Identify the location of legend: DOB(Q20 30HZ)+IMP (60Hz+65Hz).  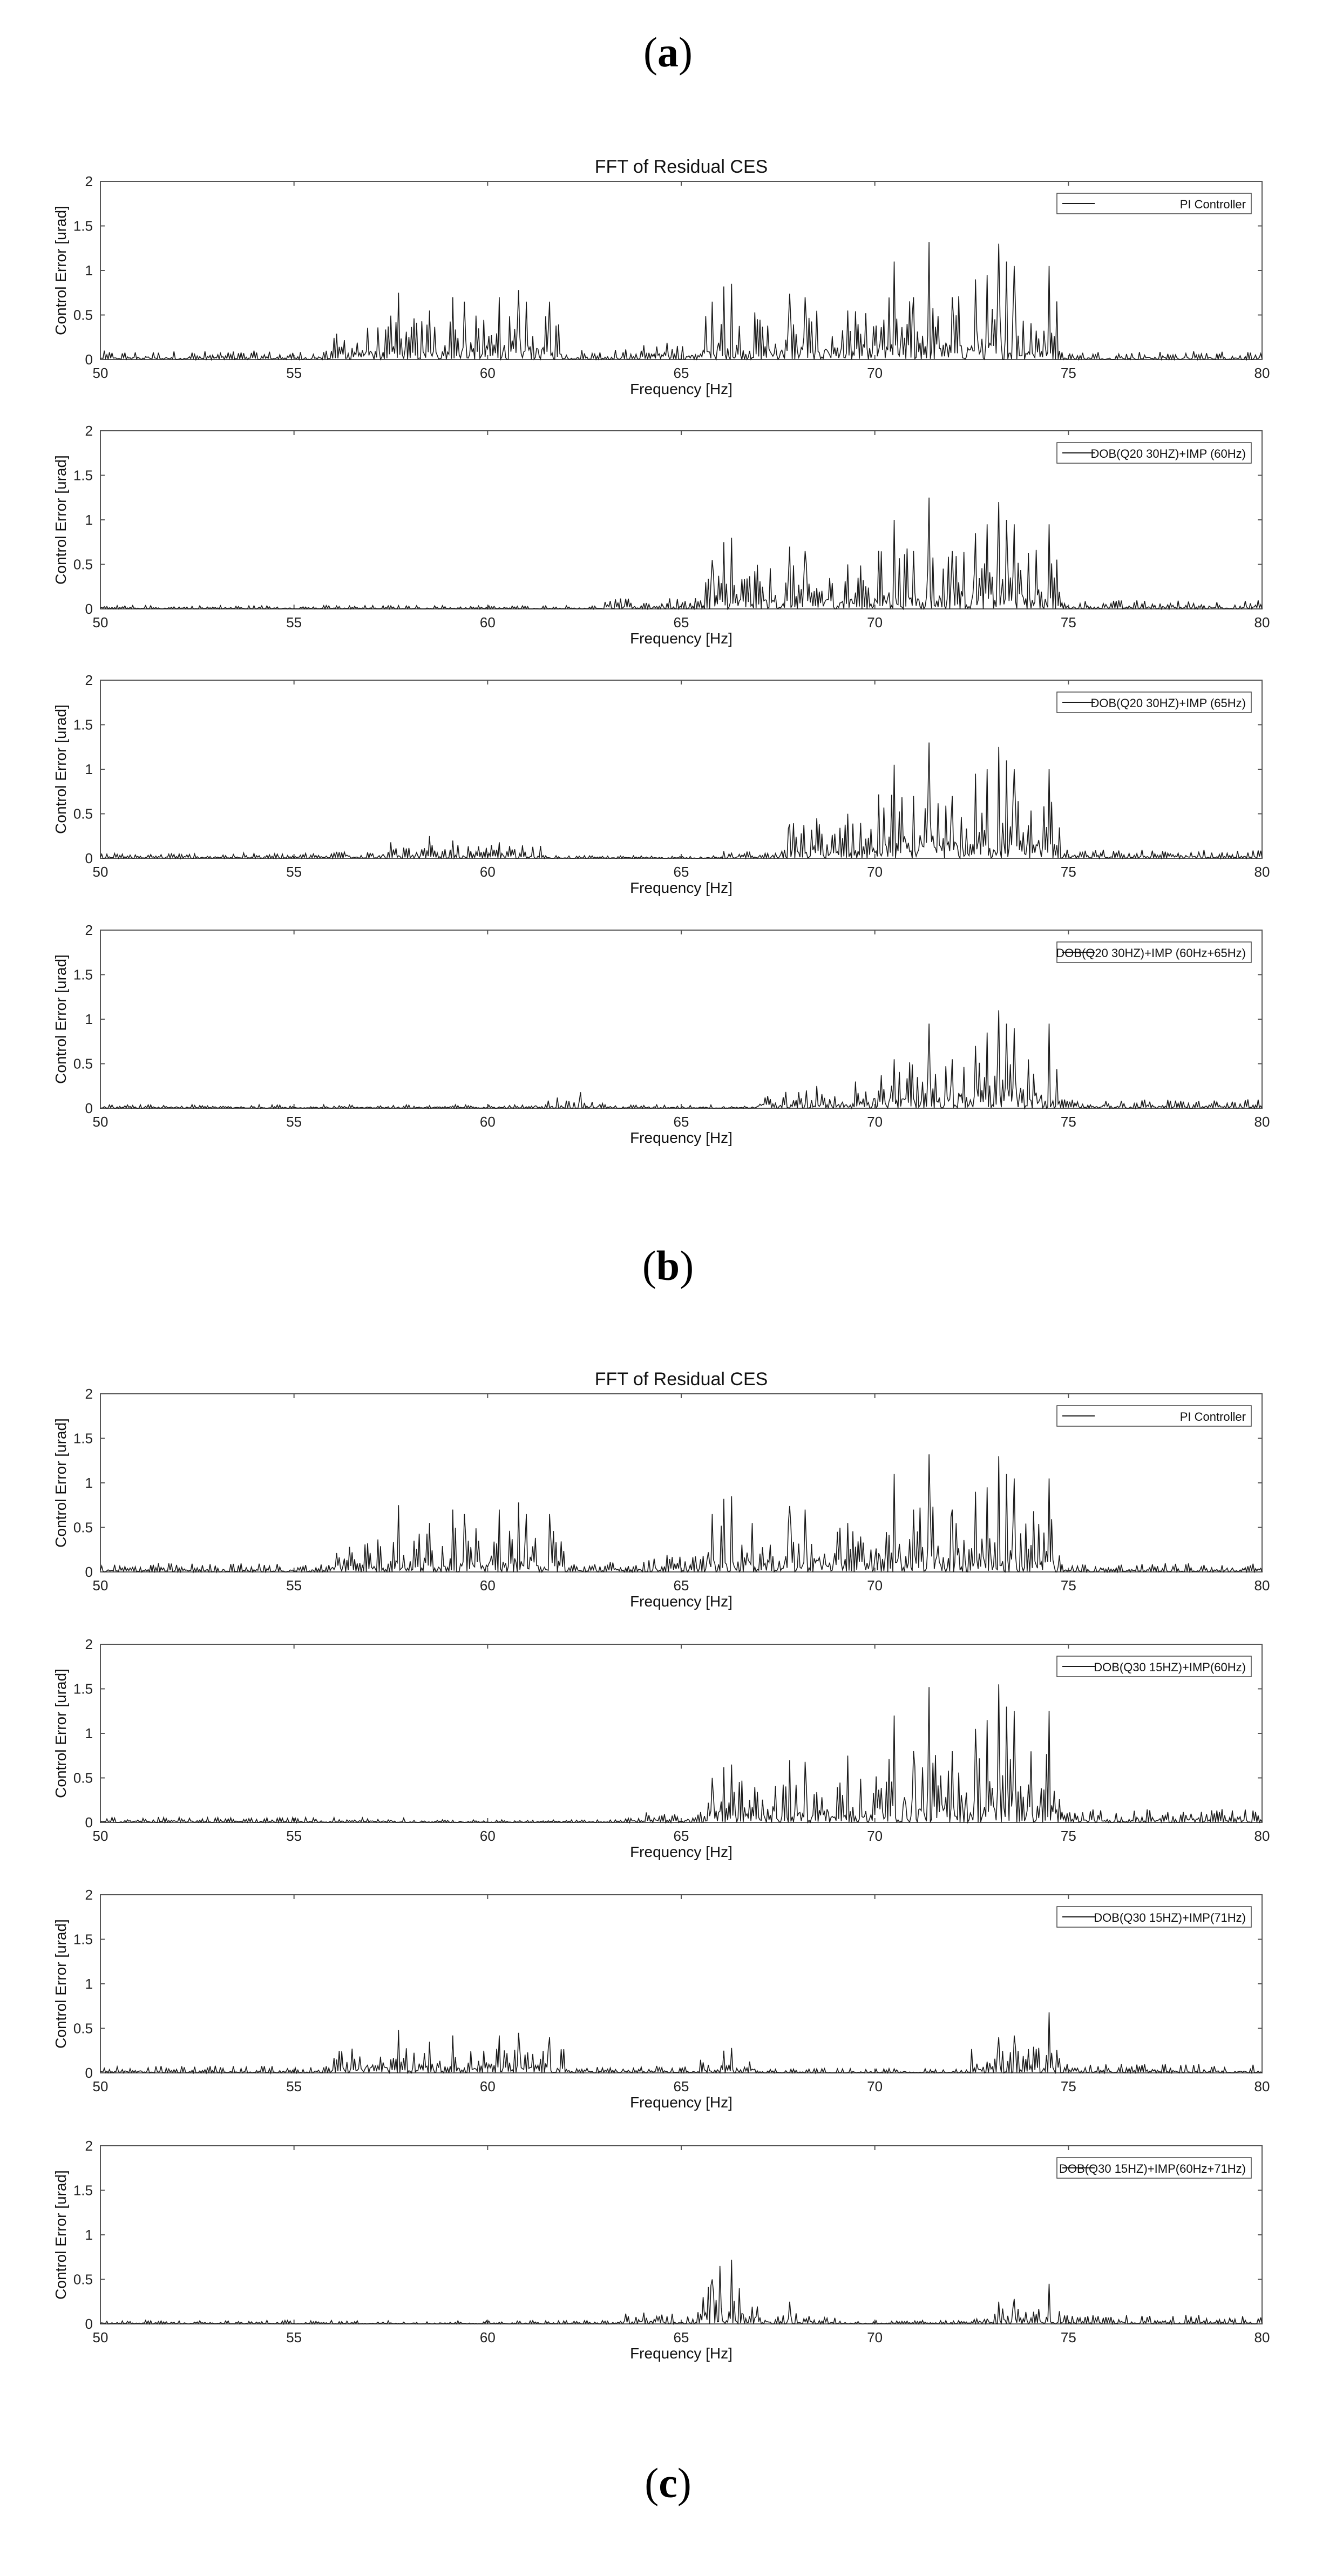
(1154, 952).